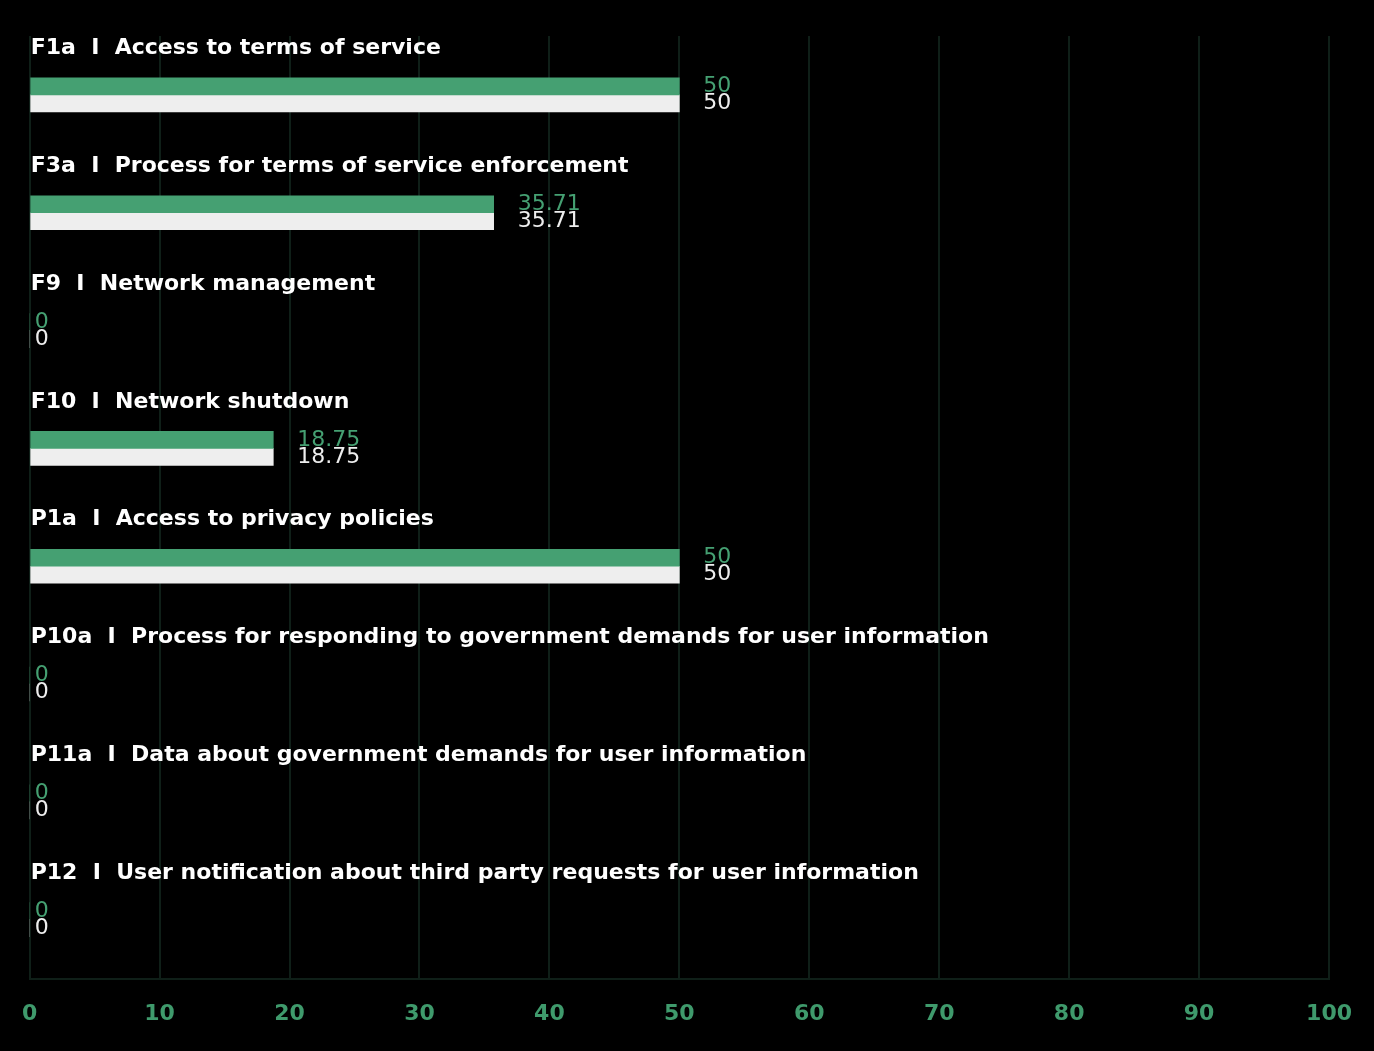 This screenshot has width=1374, height=1051. I want to click on x-tick-label: 70, so click(939, 1012).